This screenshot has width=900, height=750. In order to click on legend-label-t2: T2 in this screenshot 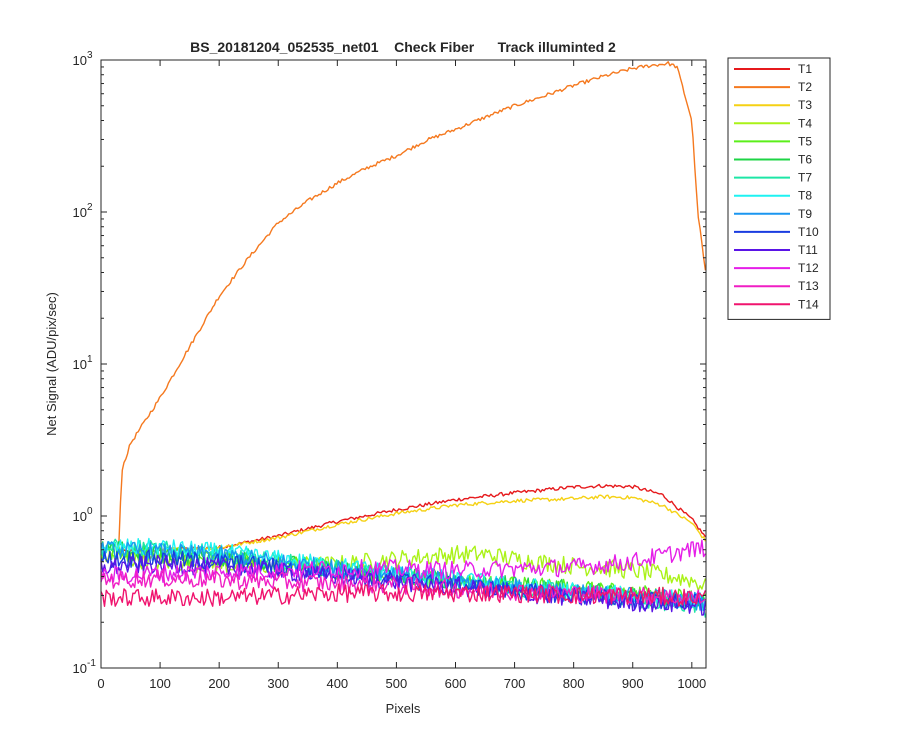, I will do `click(805, 87)`.